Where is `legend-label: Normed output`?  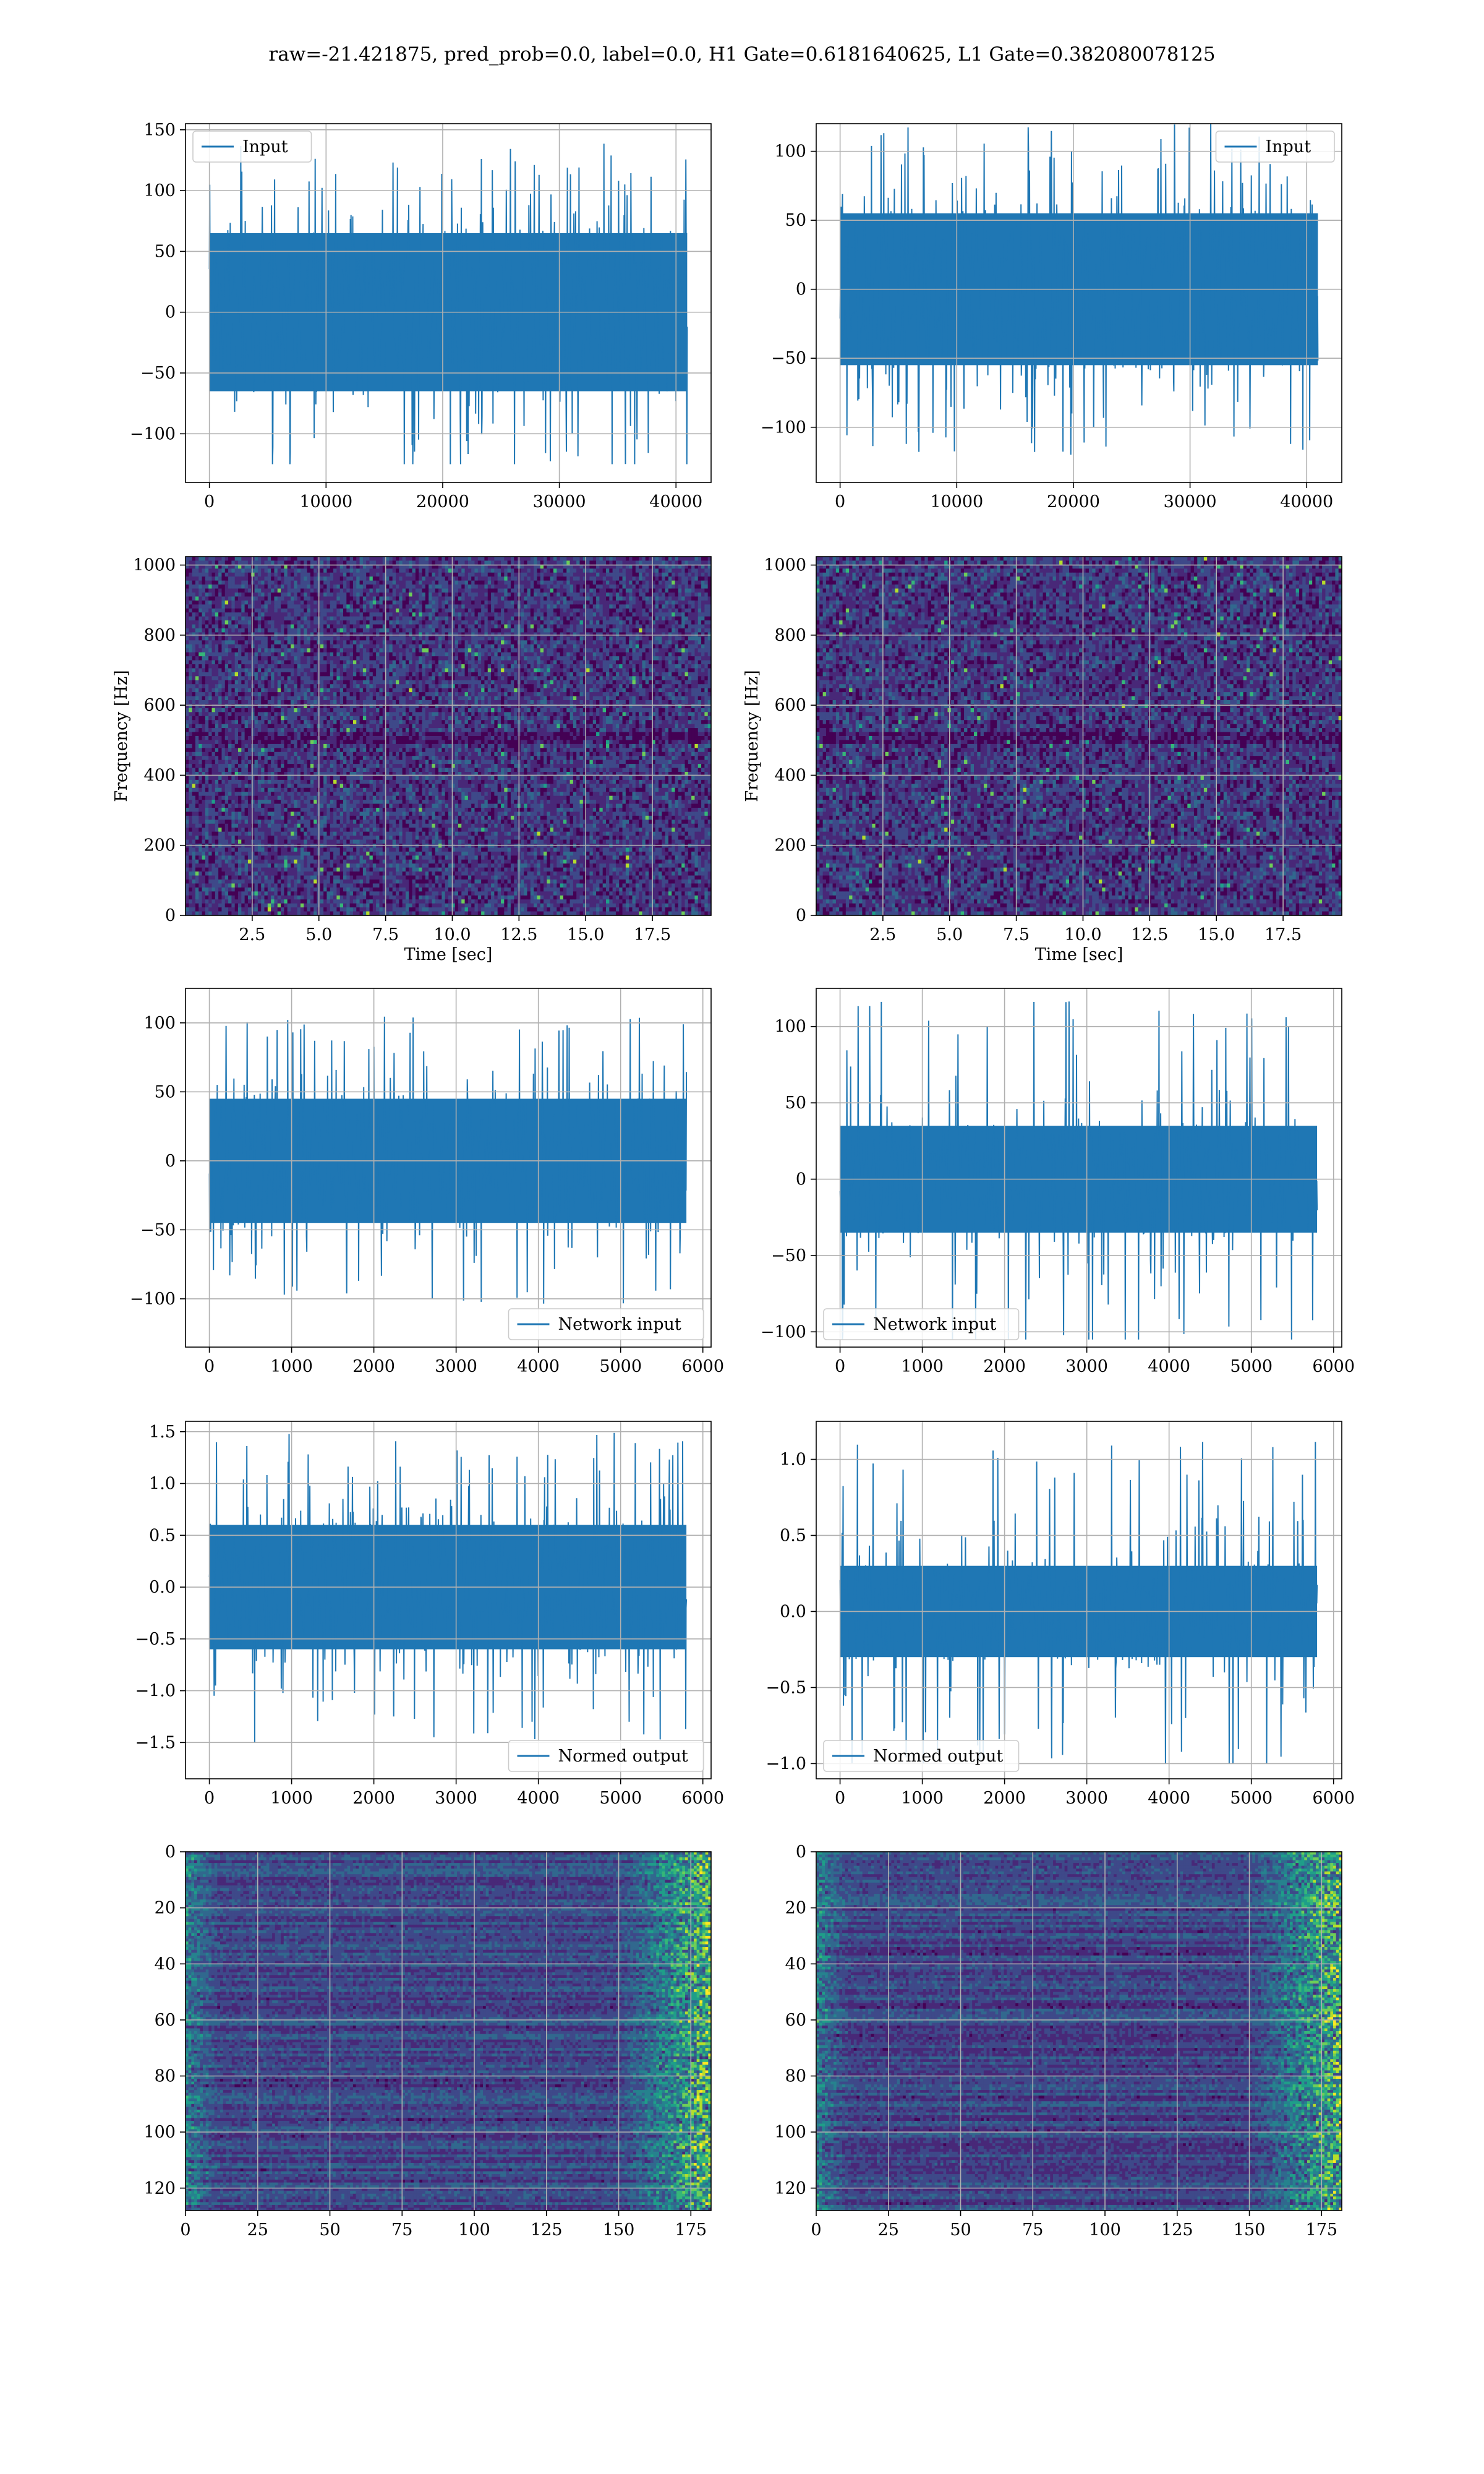 legend-label: Normed output is located at coordinates (623, 1757).